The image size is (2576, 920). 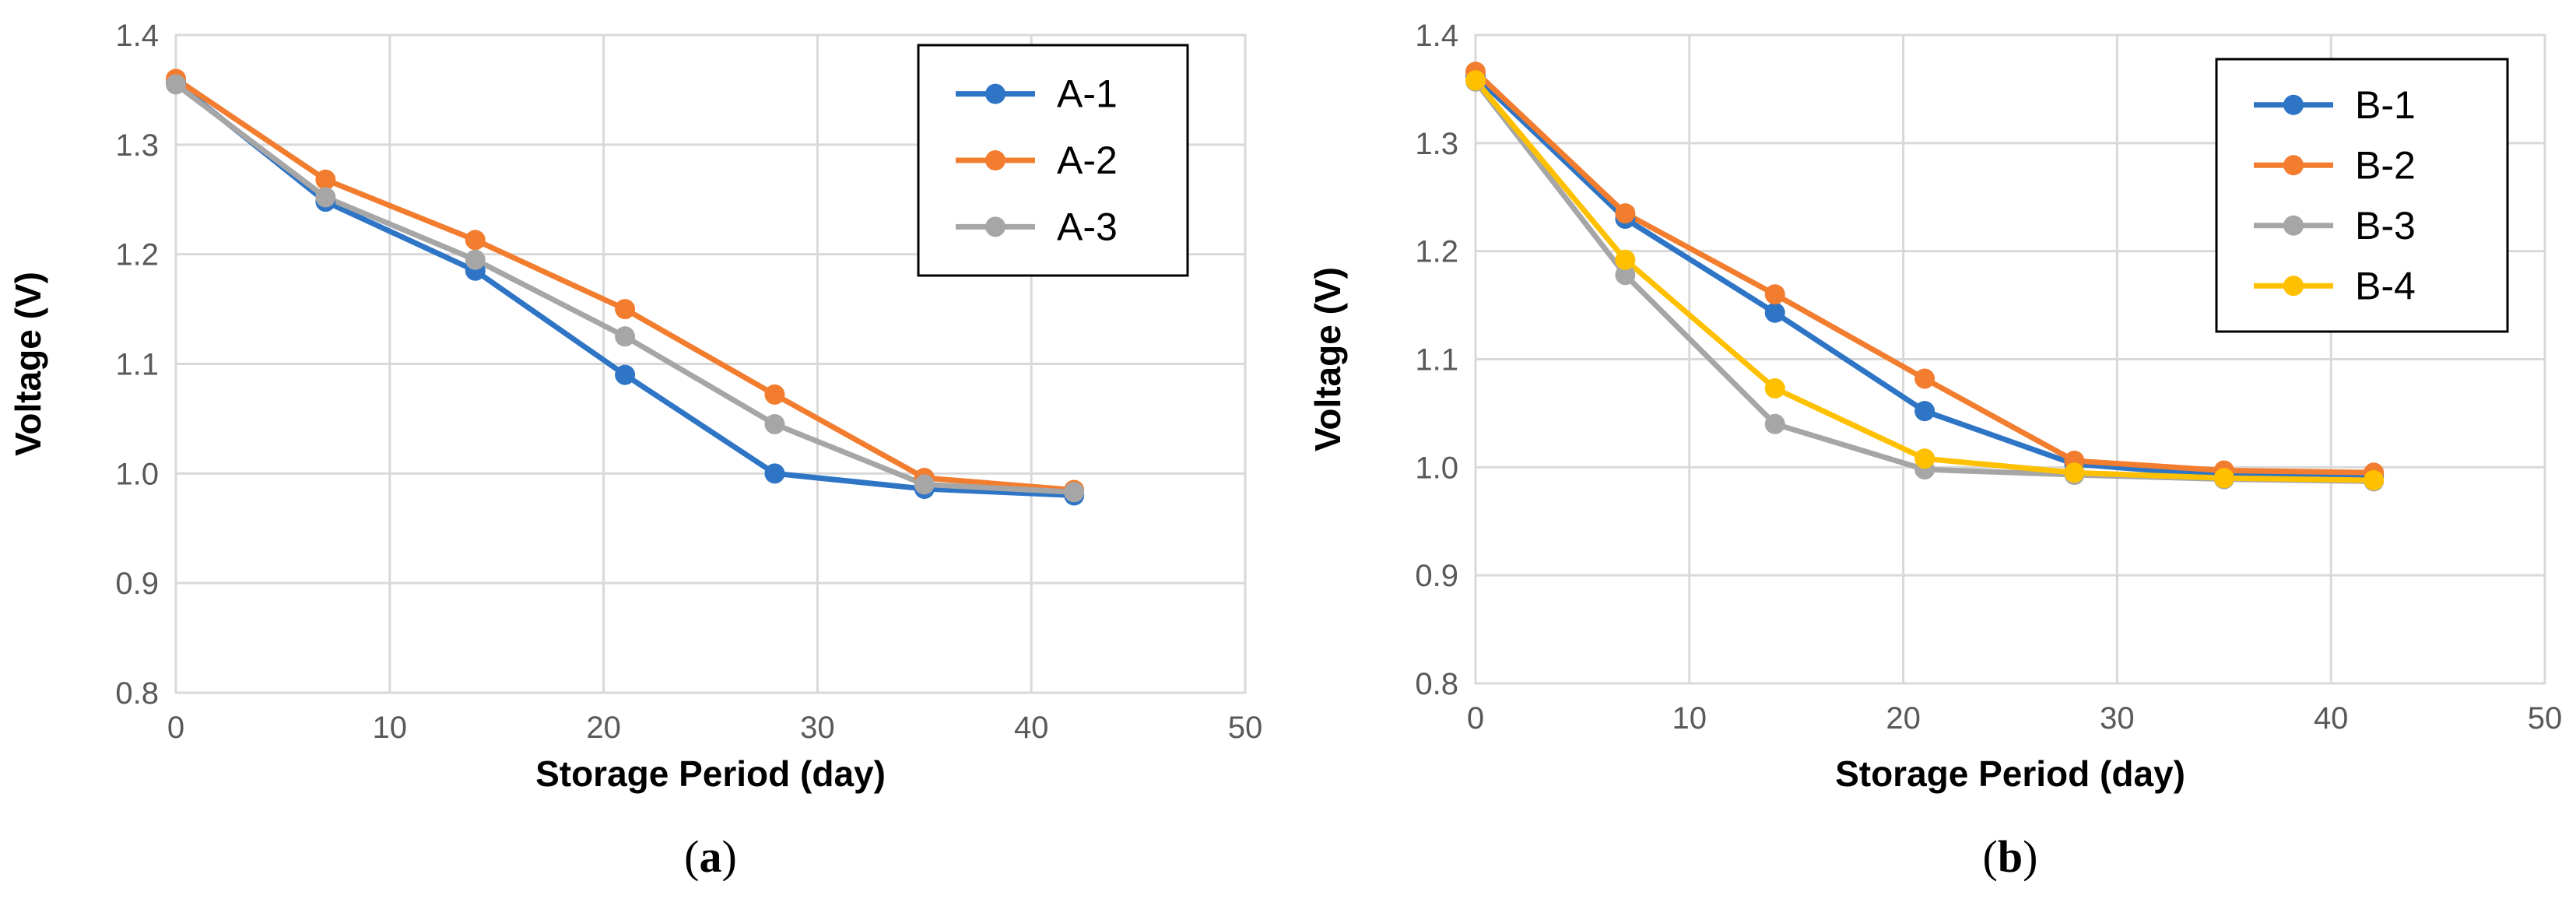 What do you see at coordinates (2386, 226) in the screenshot?
I see `legend-label-b-3: B-3` at bounding box center [2386, 226].